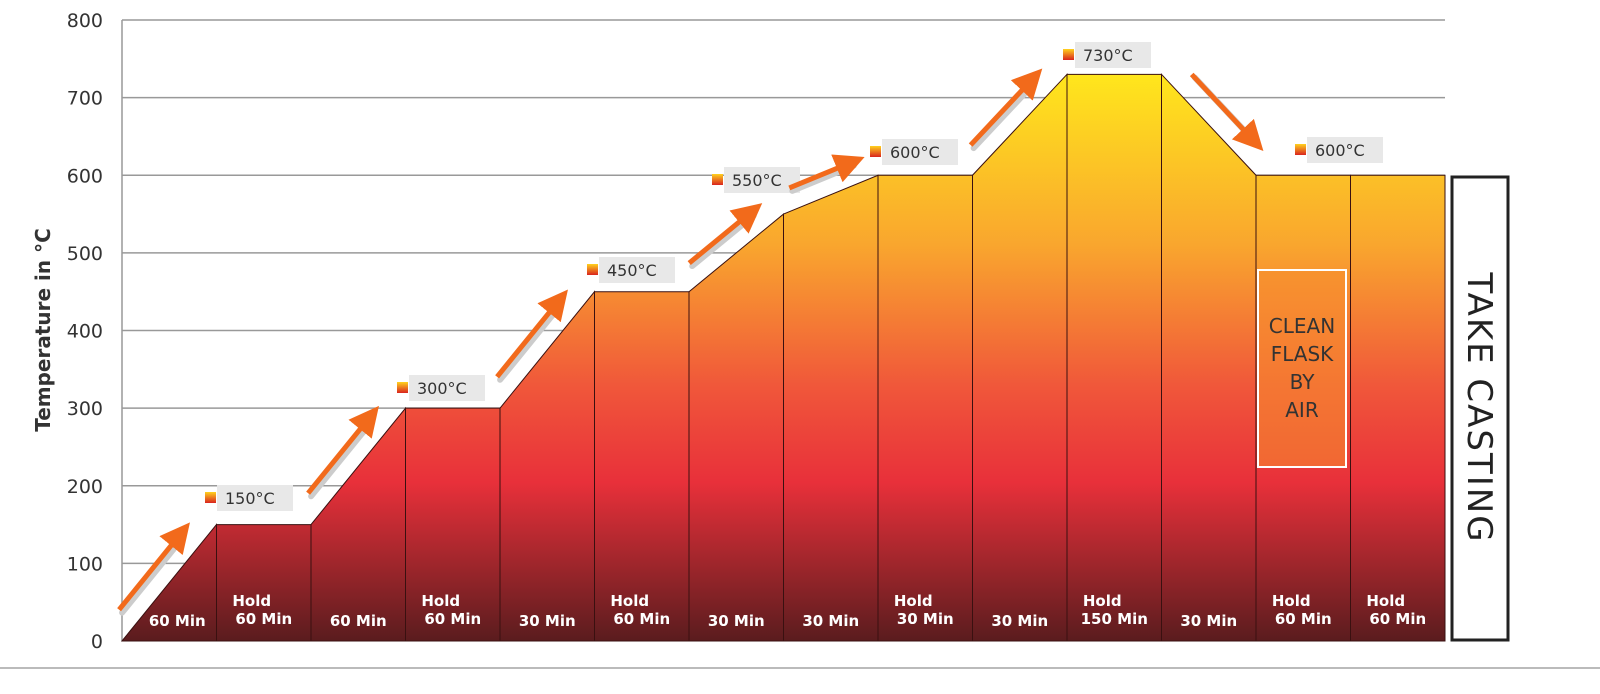 The width and height of the screenshot is (1600, 694). I want to click on take-casting-box: TAKE CASTING, so click(1480, 408).